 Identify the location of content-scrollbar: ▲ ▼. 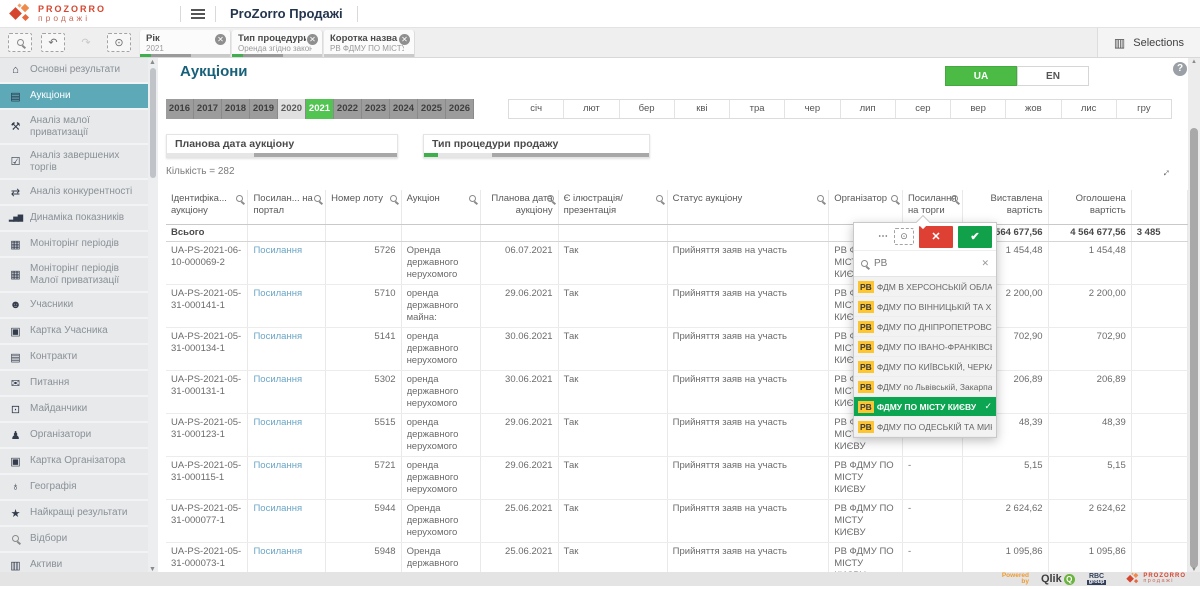
(1194, 316).